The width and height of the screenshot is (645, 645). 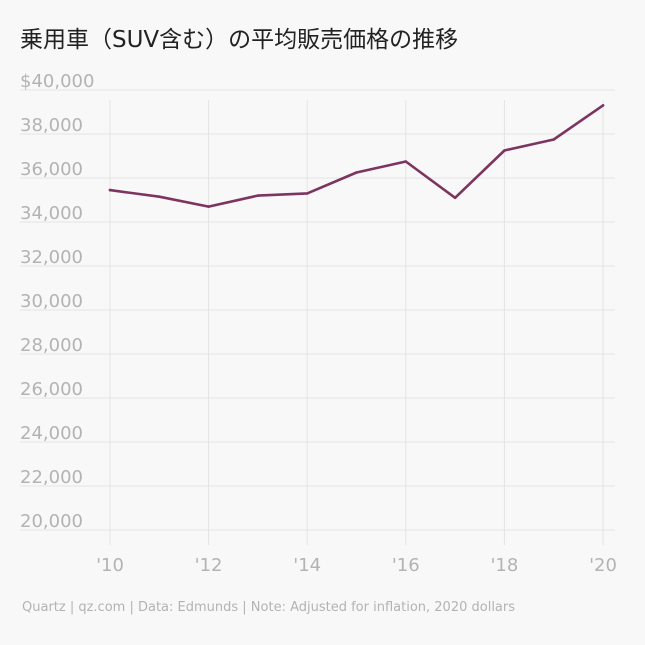 What do you see at coordinates (51, 125) in the screenshot?
I see `y-tick-label: 38,000` at bounding box center [51, 125].